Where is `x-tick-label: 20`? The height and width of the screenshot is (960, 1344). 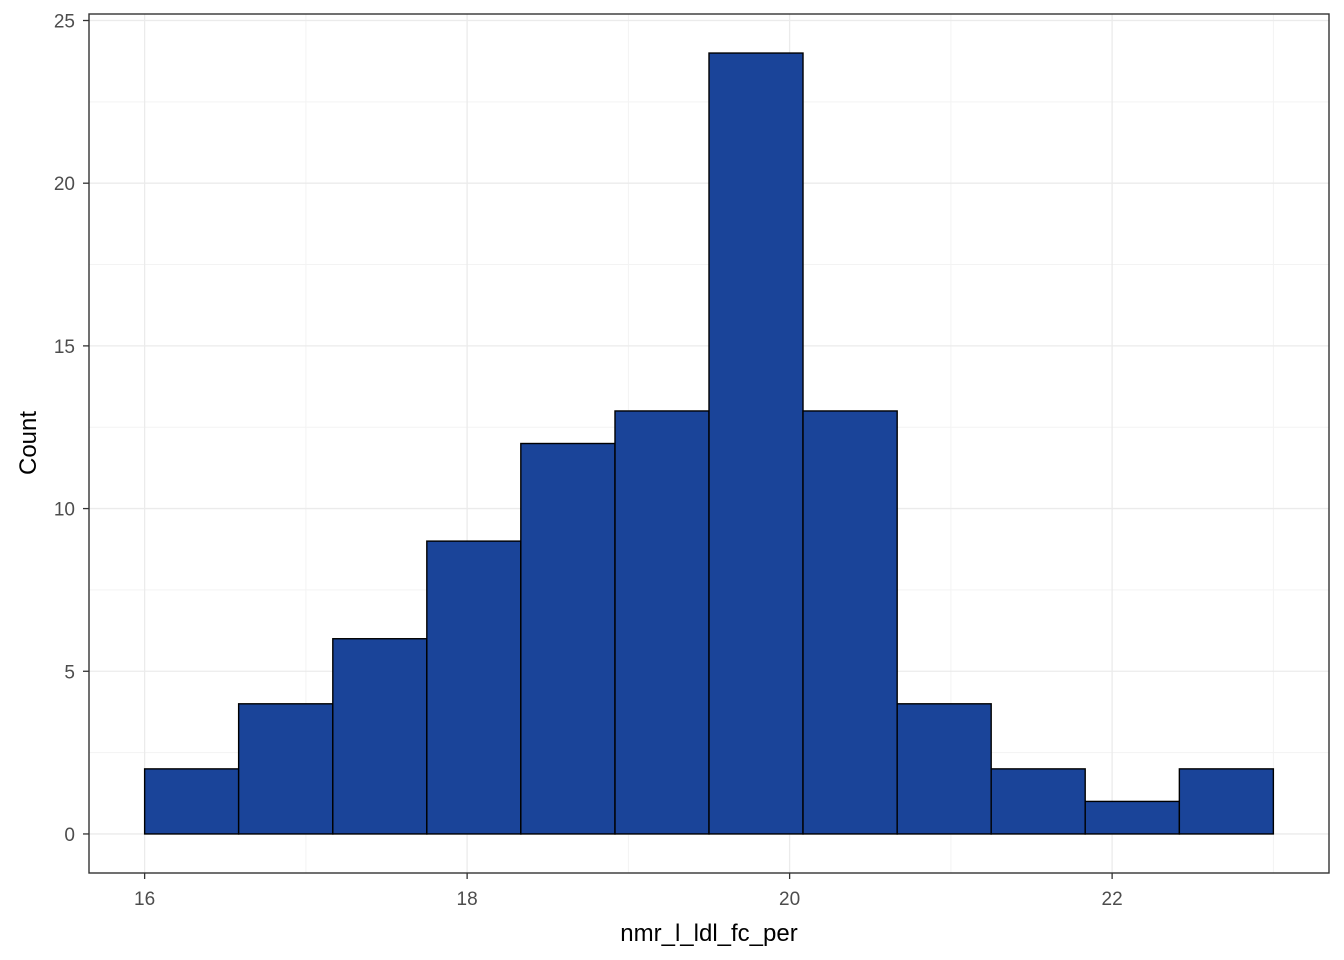 x-tick-label: 20 is located at coordinates (789, 899).